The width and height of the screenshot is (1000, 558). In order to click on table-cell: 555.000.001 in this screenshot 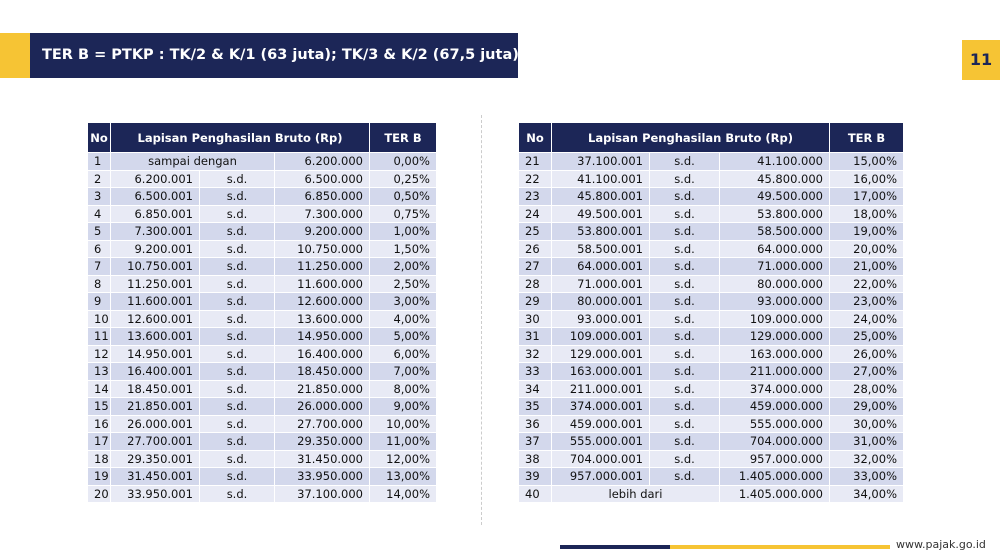, I will do `click(601, 442)`.